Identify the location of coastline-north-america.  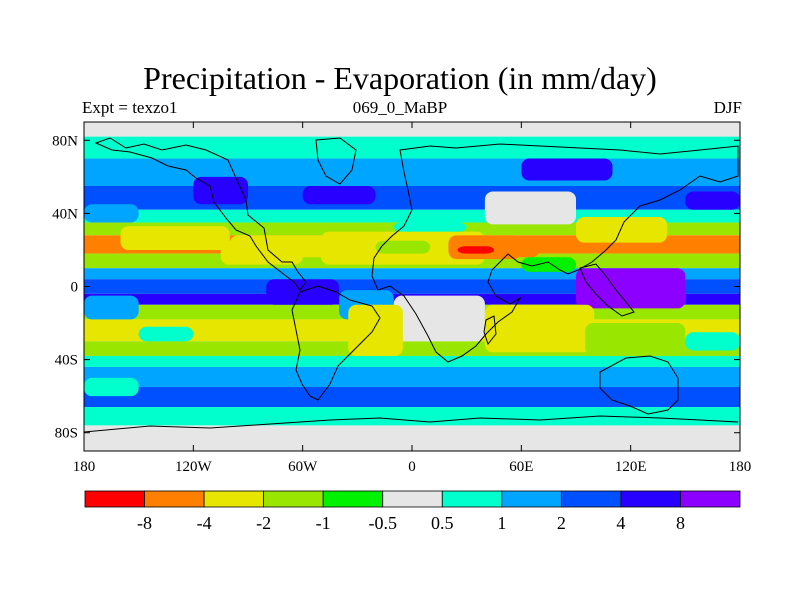
(200, 214).